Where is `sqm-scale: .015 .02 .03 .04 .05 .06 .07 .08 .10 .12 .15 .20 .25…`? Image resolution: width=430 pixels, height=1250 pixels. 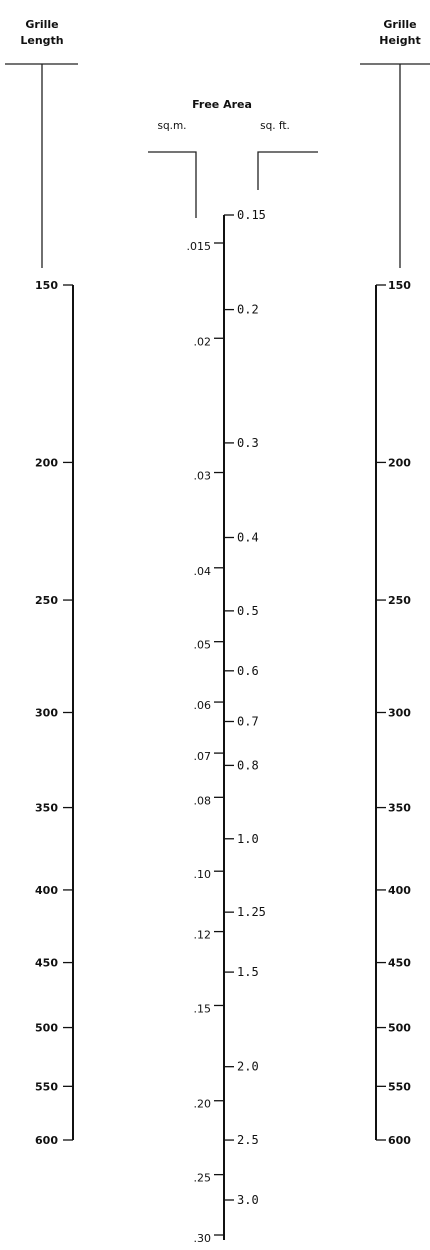
sqm-scale: .015 .02 .03 .04 .05 .06 .07 .08 .10 .12 .15 .20 .25… is located at coordinates (205, 742).